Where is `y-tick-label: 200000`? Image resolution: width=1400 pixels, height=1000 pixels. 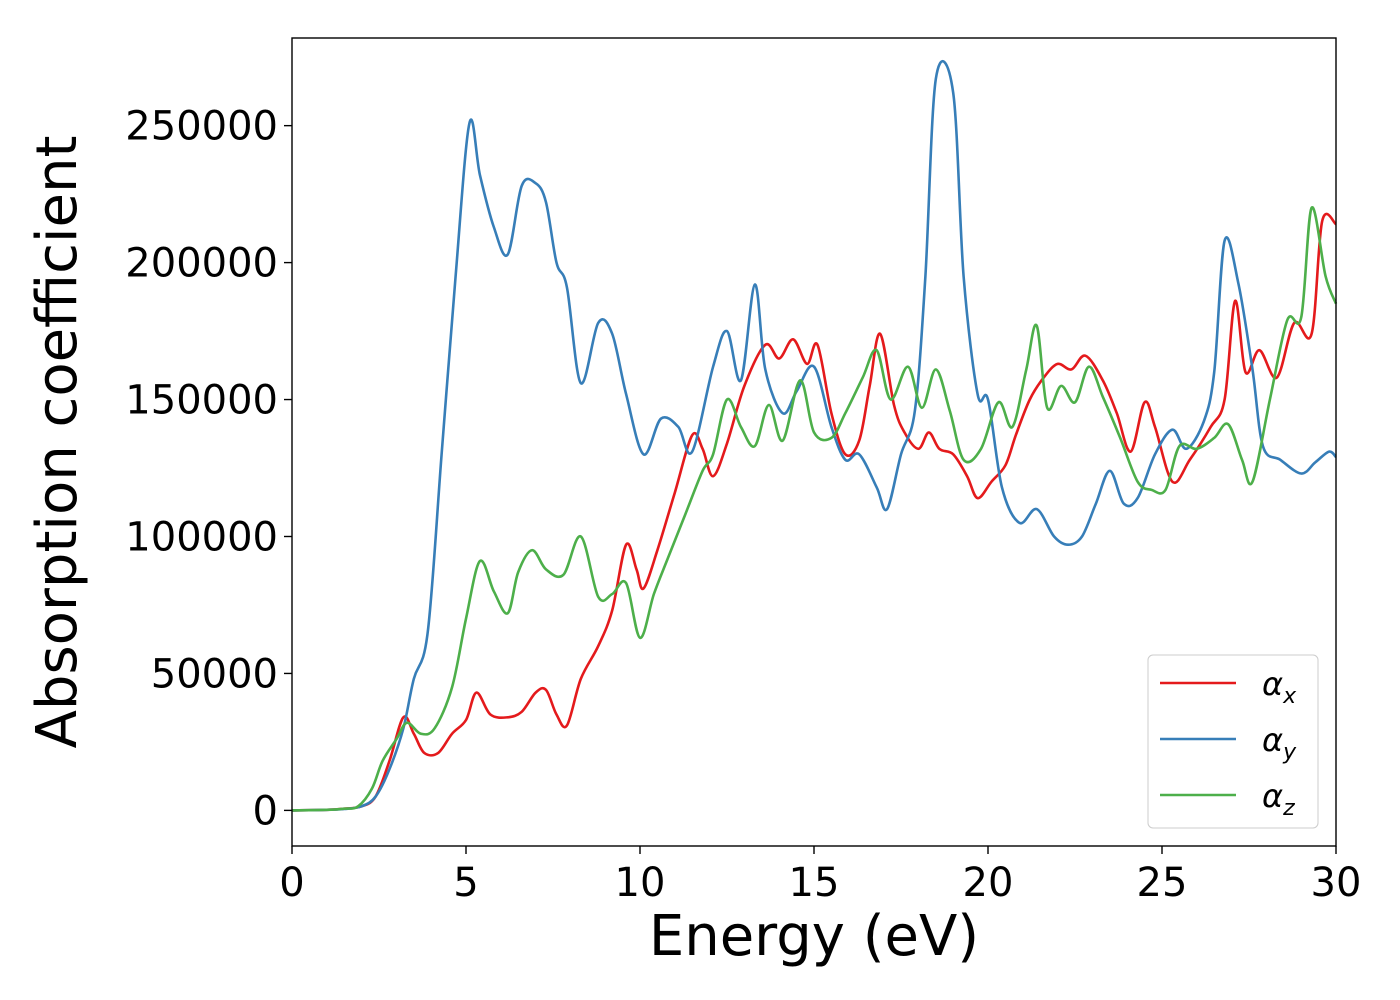 y-tick-label: 200000 is located at coordinates (201, 264).